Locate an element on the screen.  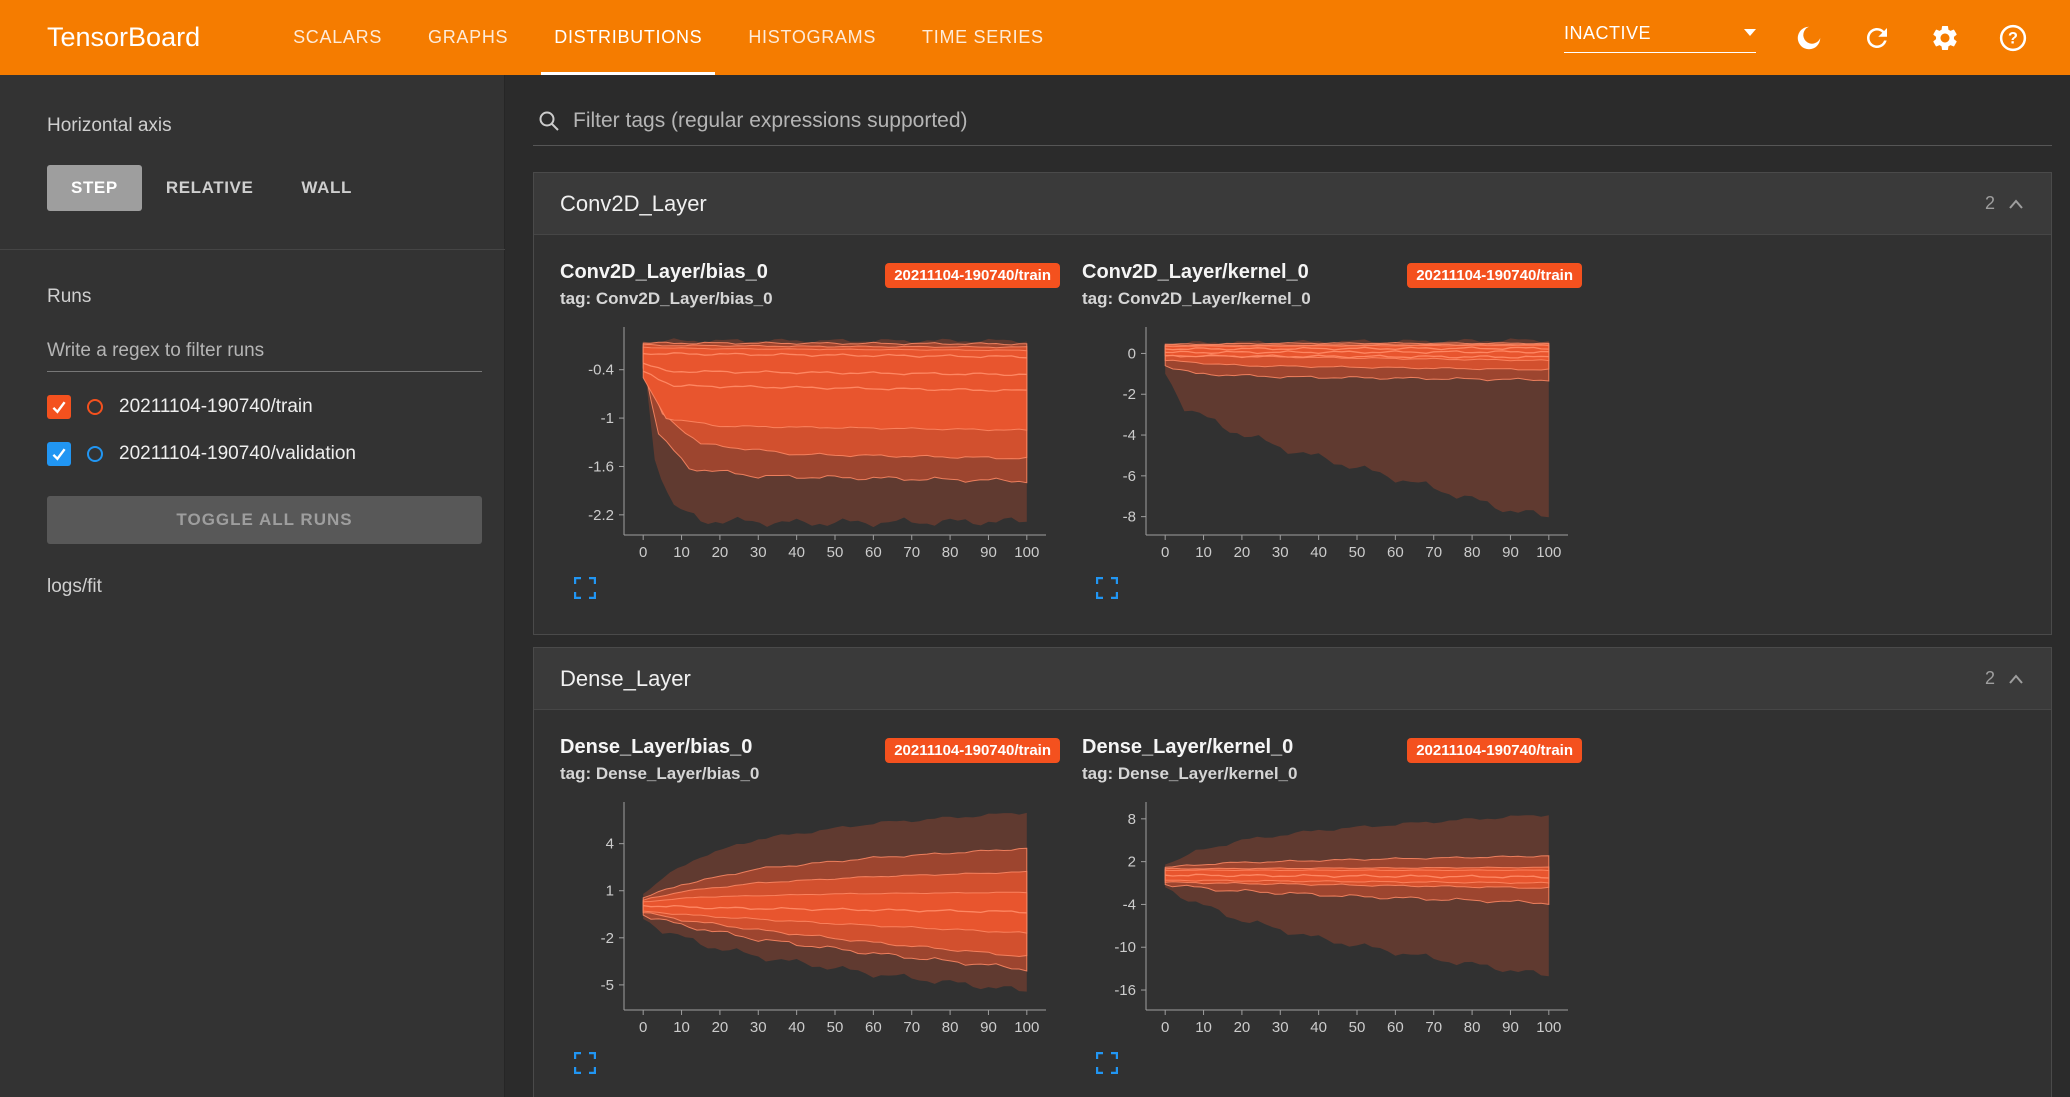
refresh-icon is located at coordinates (1877, 37).